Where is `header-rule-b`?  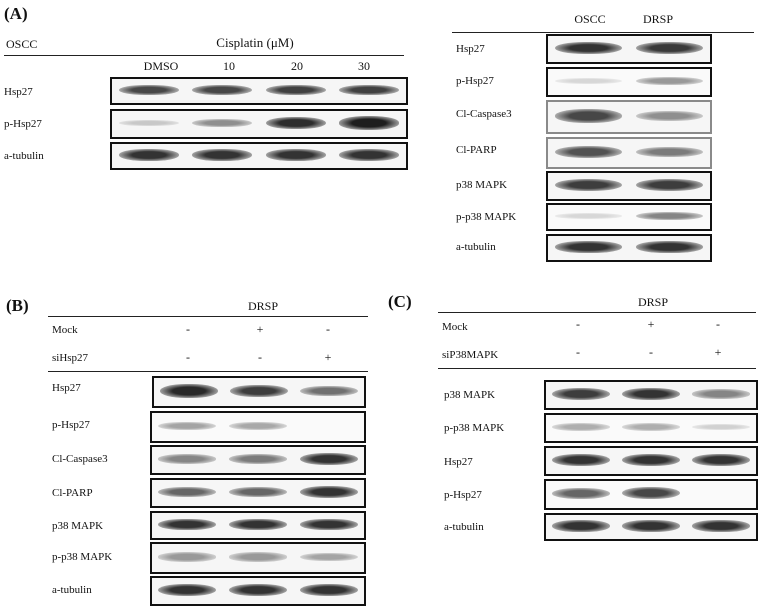 header-rule-b is located at coordinates (208, 316).